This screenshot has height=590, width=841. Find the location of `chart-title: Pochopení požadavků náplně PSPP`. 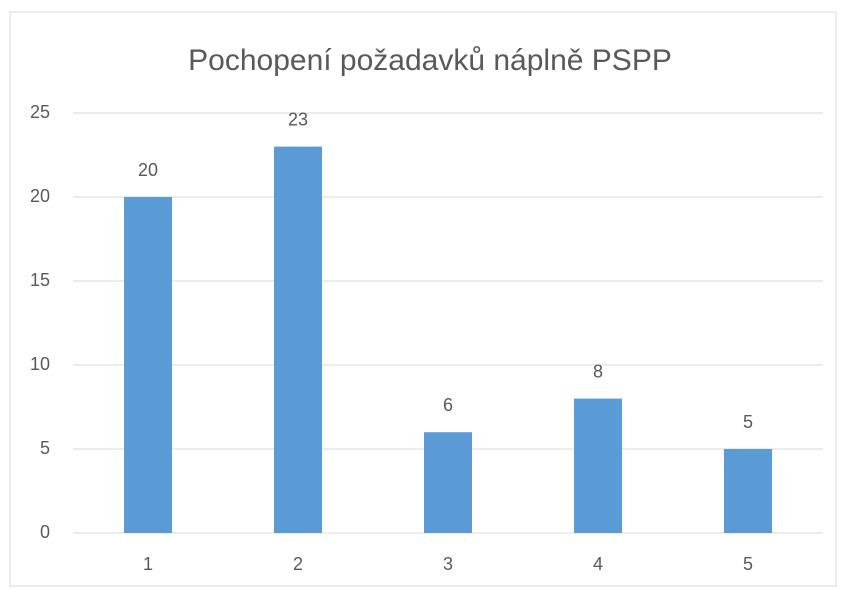

chart-title: Pochopení požadavků náplně PSPP is located at coordinates (430, 60).